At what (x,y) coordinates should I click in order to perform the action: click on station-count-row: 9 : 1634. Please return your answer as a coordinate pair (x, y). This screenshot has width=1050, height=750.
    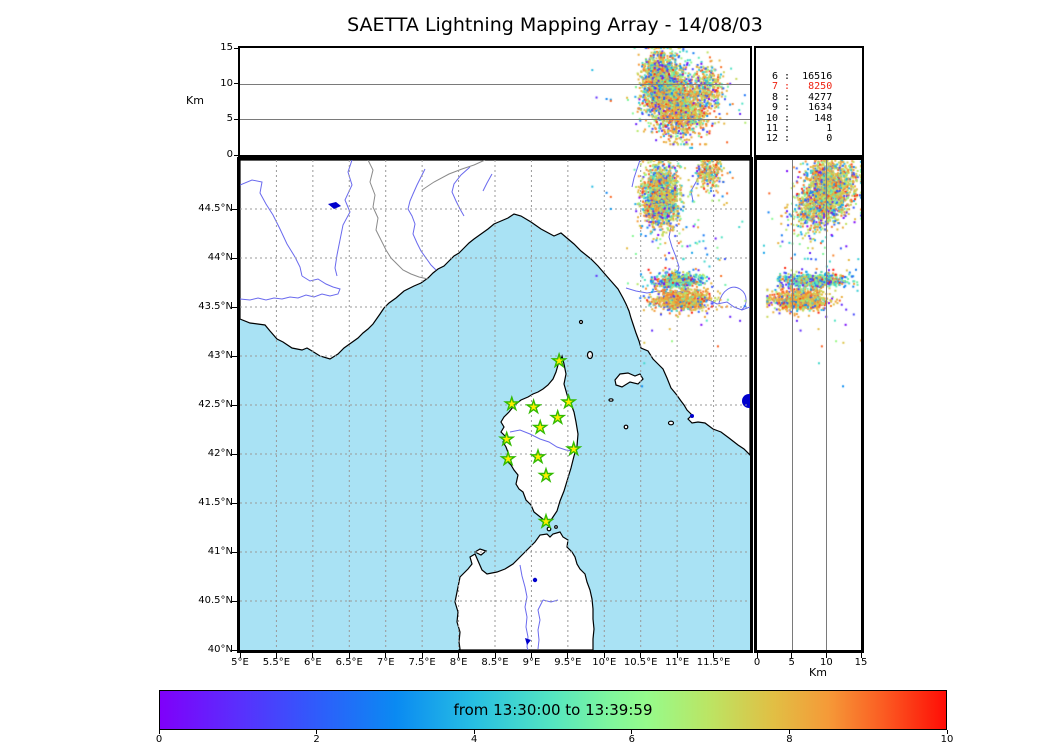
    Looking at the image, I should click on (799, 108).